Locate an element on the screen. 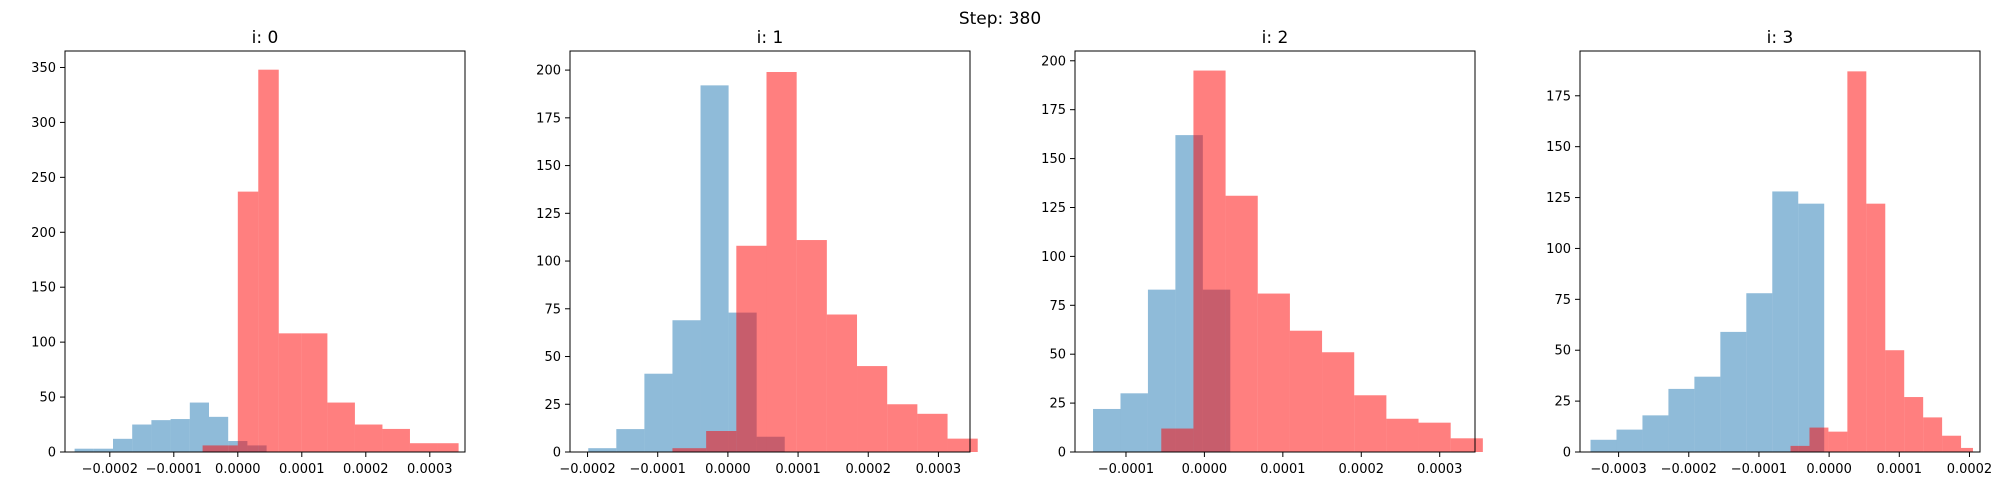 The height and width of the screenshot is (500, 2000). y-tick-label: 350 is located at coordinates (43, 68).